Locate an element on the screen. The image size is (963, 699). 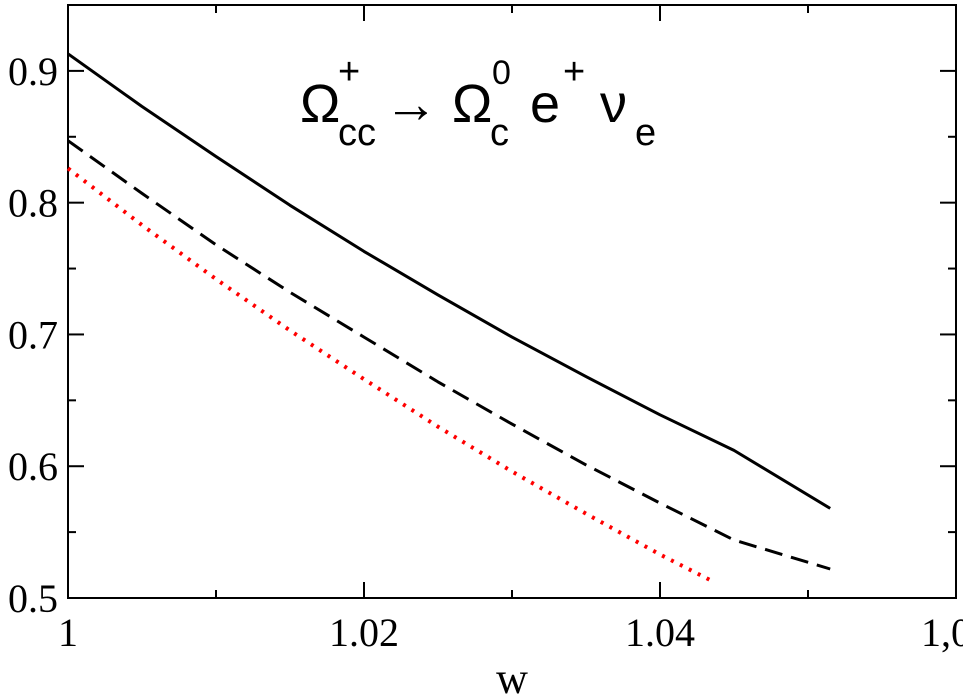
annot-arrow: → is located at coordinates (411, 104).